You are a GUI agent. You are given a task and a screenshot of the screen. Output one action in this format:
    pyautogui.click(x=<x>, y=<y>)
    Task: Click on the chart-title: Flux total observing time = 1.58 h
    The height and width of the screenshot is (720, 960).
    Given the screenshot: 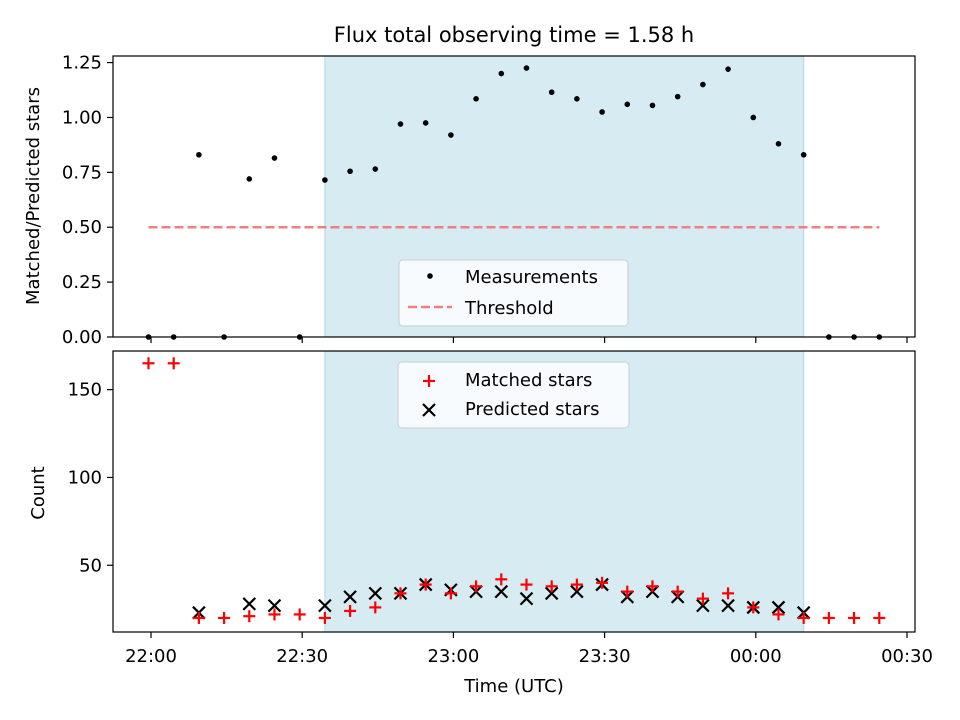 What is the action you would take?
    pyautogui.click(x=514, y=35)
    